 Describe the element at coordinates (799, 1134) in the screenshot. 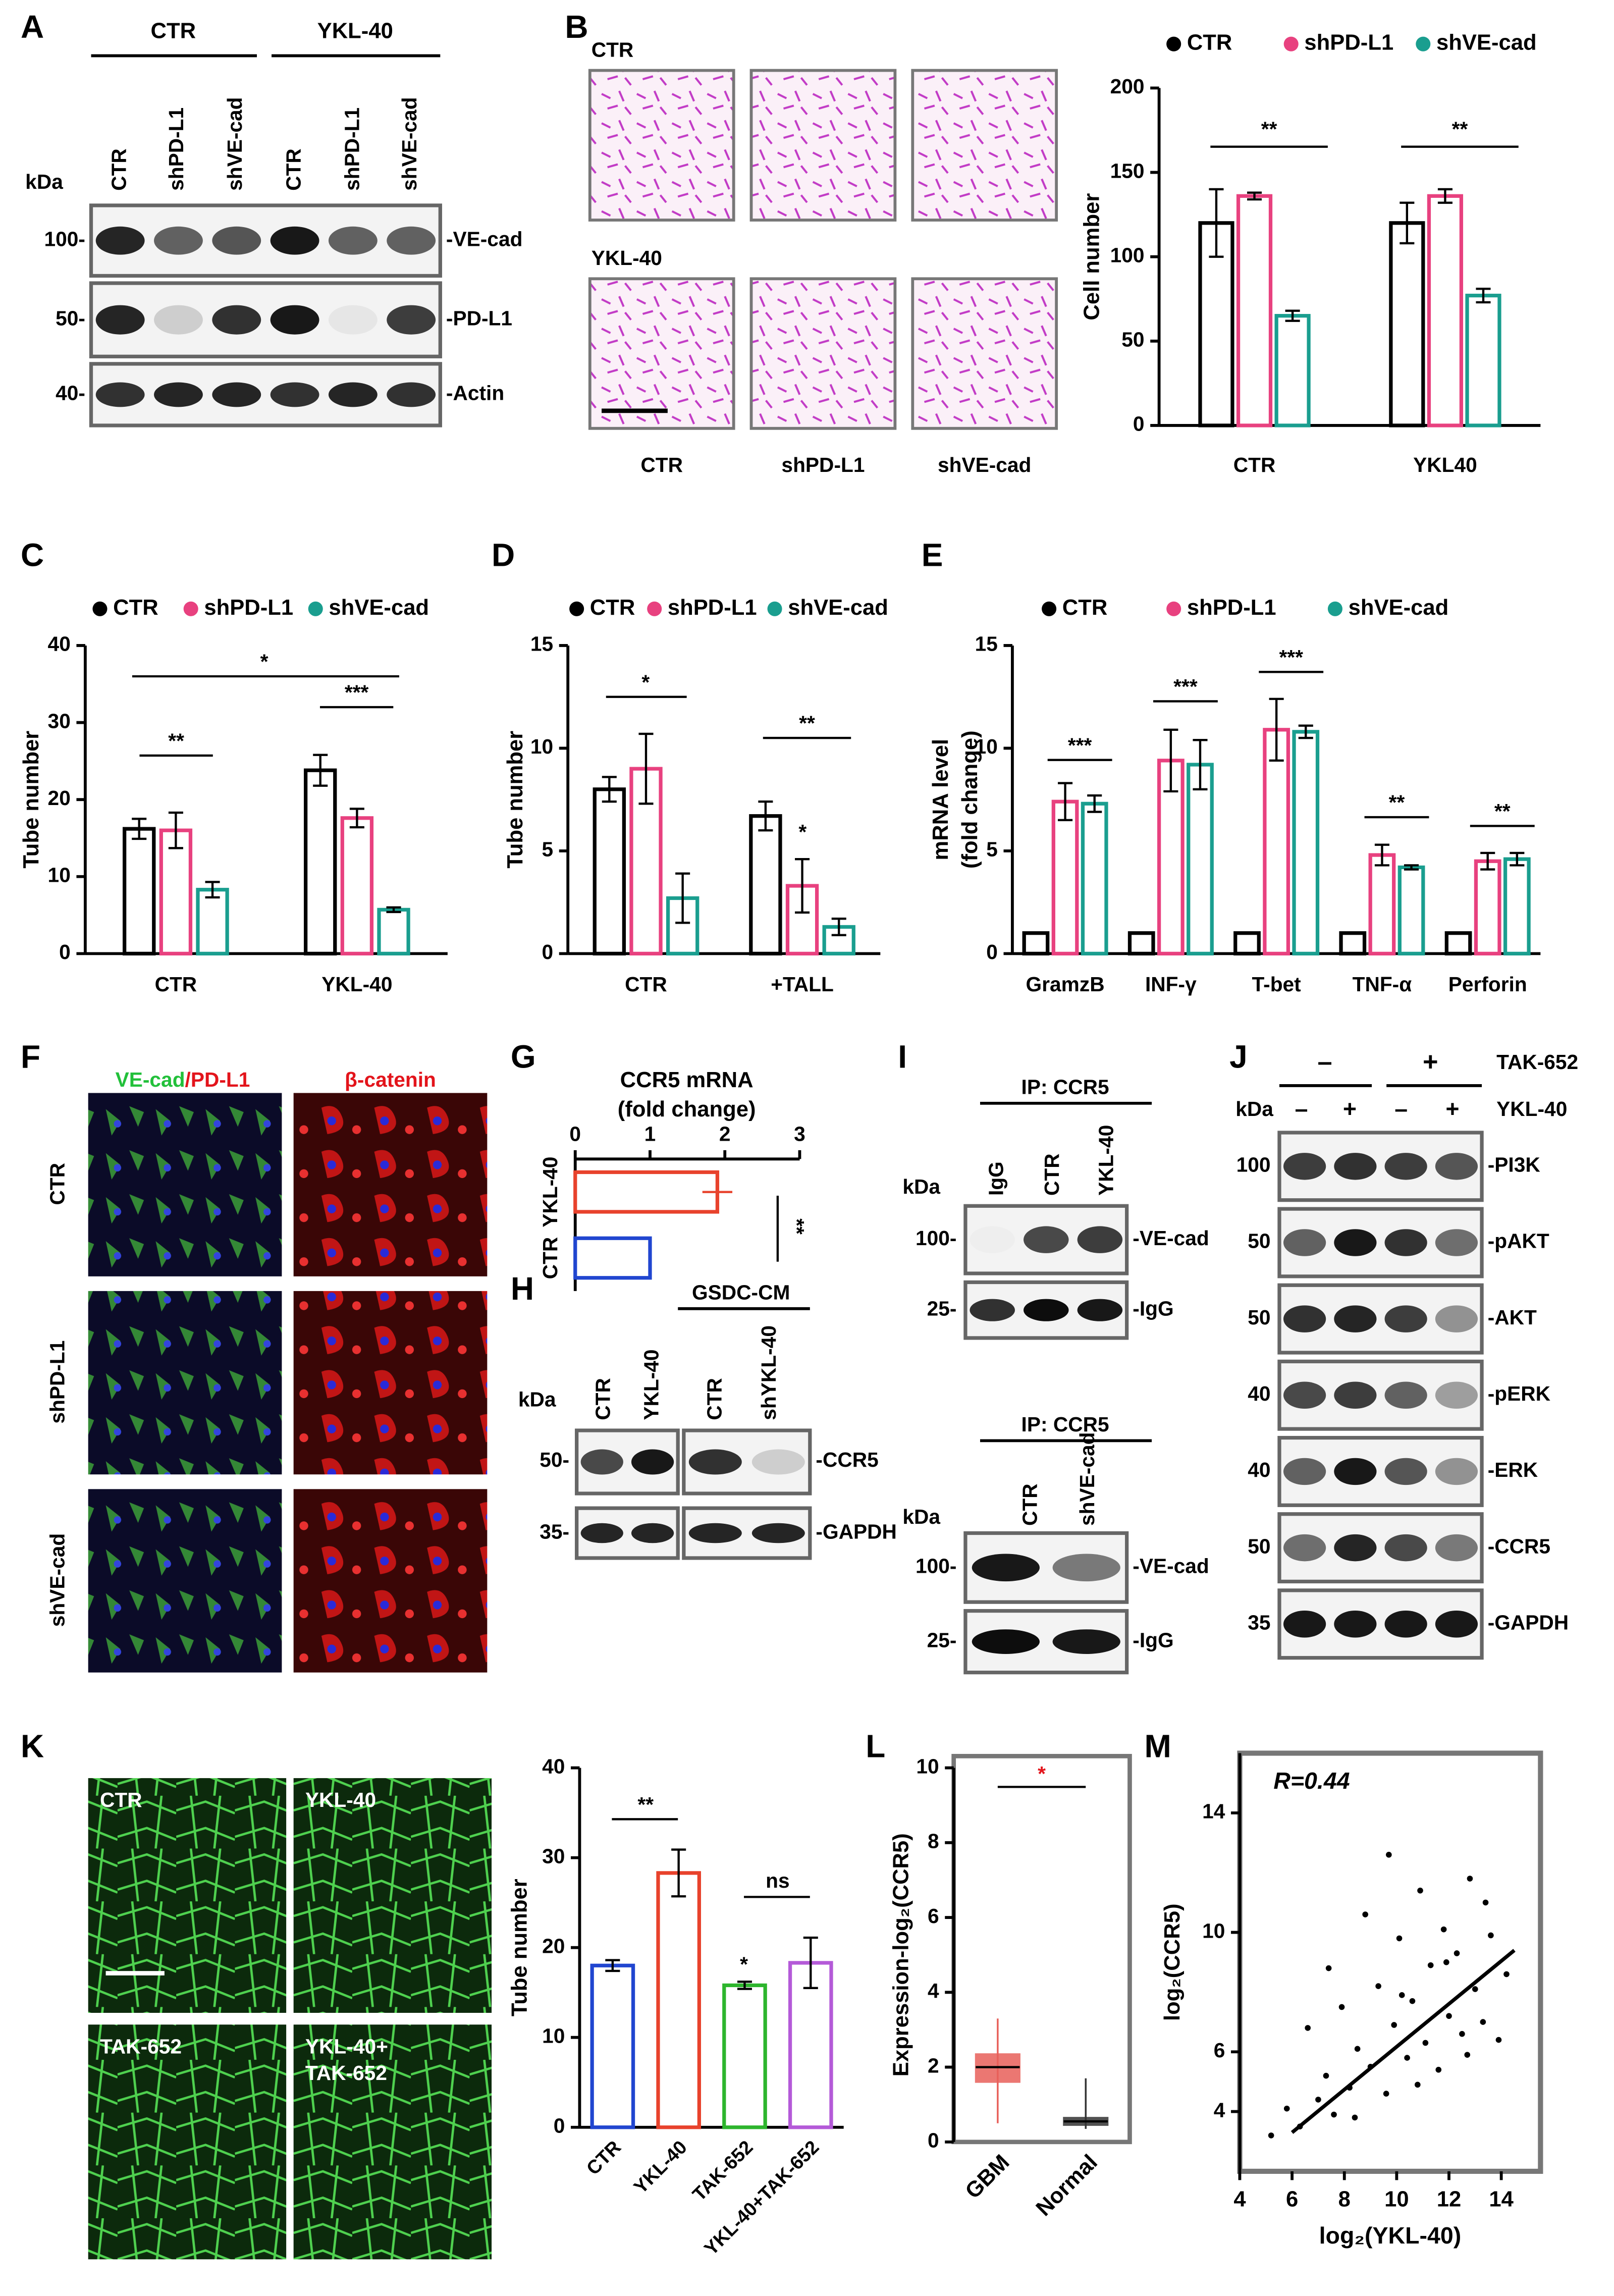

I see `x-tick-label: 3` at that location.